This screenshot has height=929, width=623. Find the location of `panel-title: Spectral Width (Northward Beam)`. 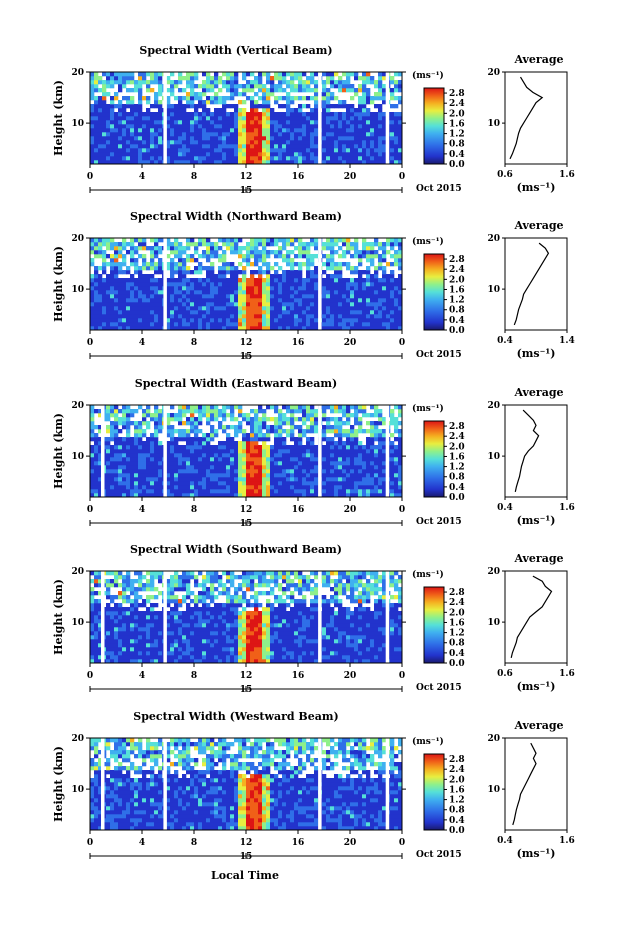

panel-title: Spectral Width (Northward Beam) is located at coordinates (236, 216).